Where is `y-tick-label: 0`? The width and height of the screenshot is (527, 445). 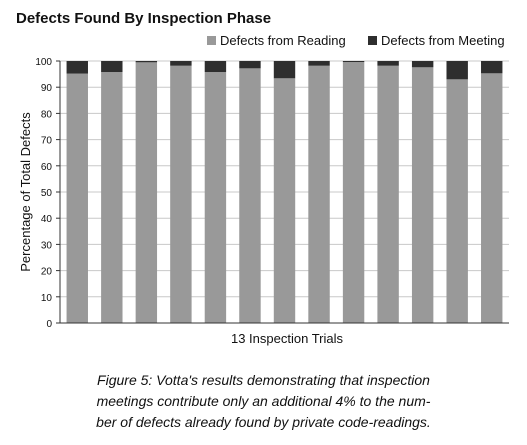
y-tick-label: 0 is located at coordinates (49, 324).